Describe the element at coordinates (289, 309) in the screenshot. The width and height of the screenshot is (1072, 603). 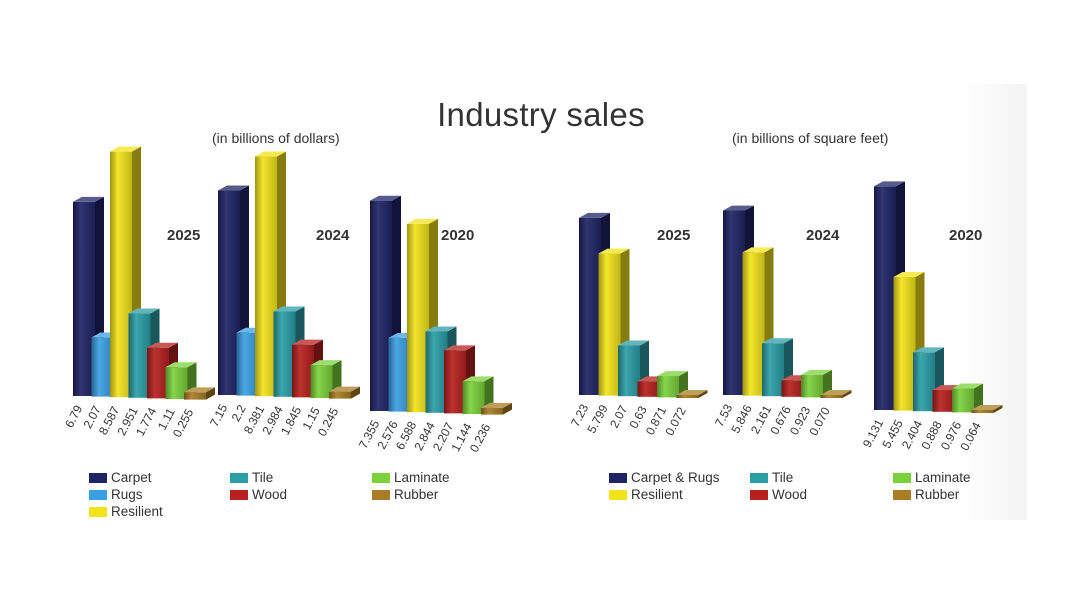
I see `dollars-2024-bar-3-top` at that location.